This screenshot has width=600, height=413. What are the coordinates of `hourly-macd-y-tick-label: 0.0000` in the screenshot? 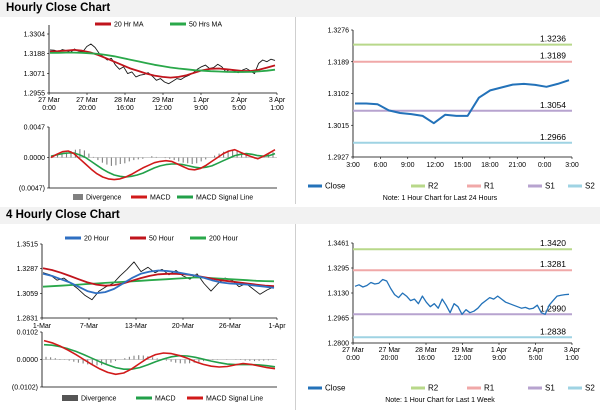 It's located at (35, 158).